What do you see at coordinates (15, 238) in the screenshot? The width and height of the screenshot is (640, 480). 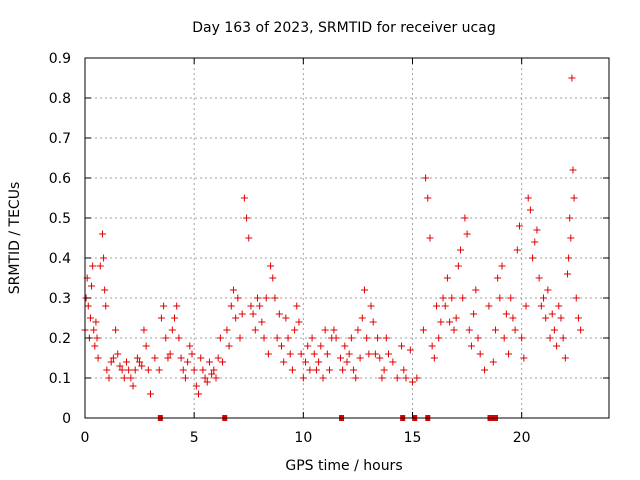 I see `y-axis-label: SRMTID / TECUs` at bounding box center [15, 238].